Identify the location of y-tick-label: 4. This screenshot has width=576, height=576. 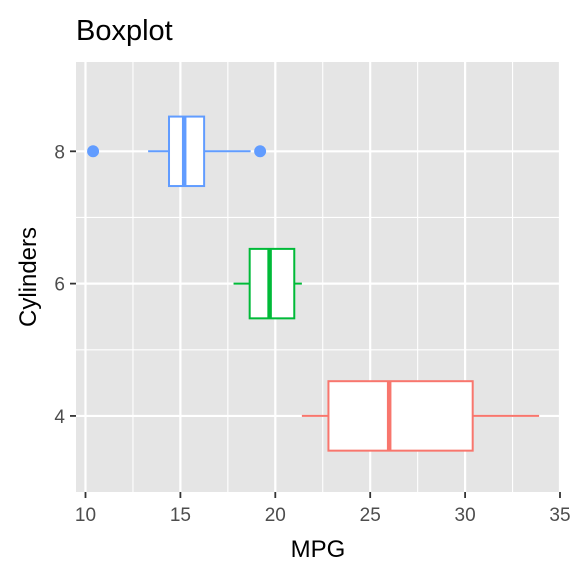
(59, 417).